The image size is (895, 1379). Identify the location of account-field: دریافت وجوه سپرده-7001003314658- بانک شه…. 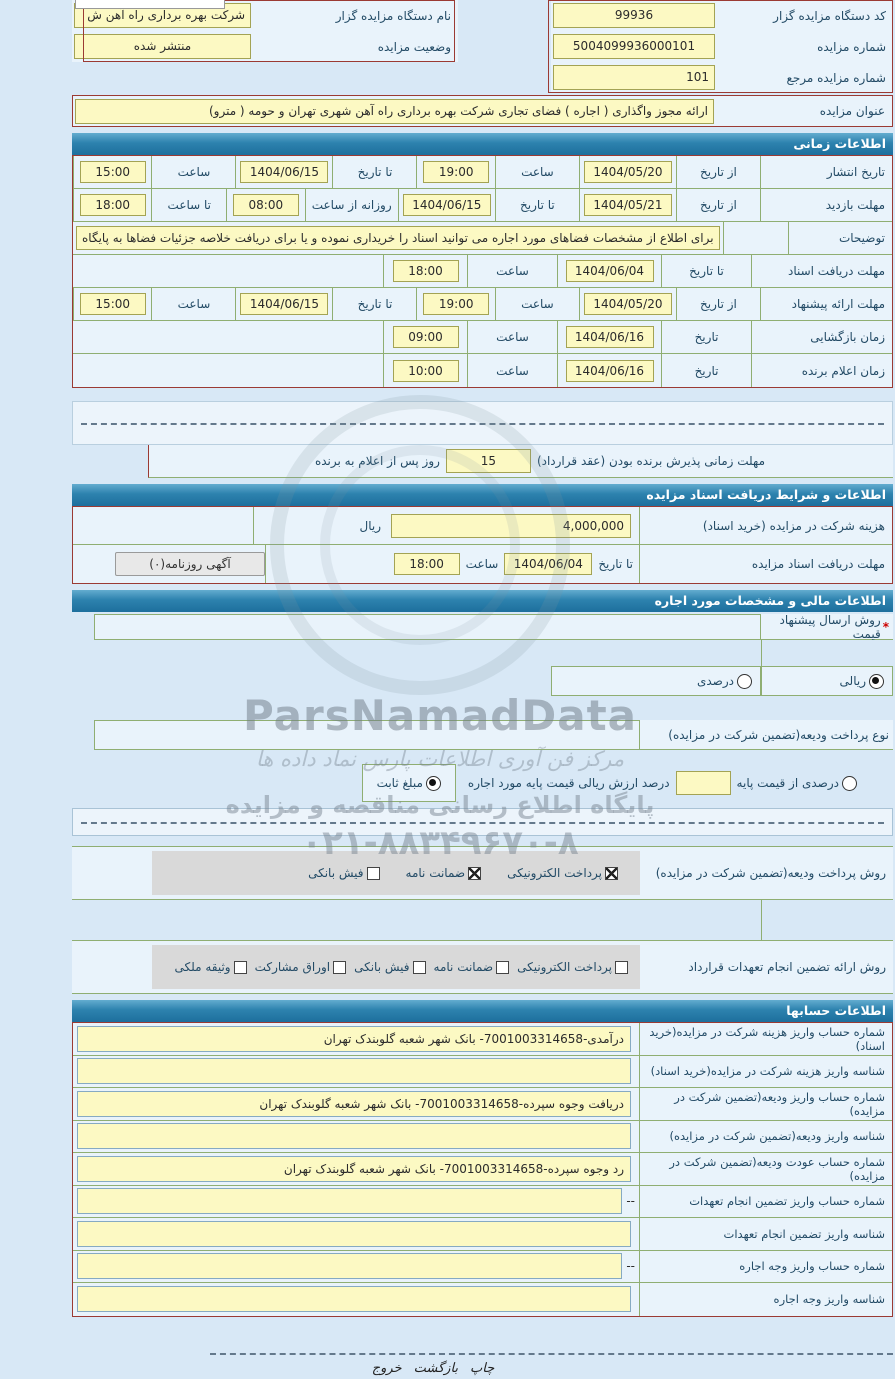
(354, 1103).